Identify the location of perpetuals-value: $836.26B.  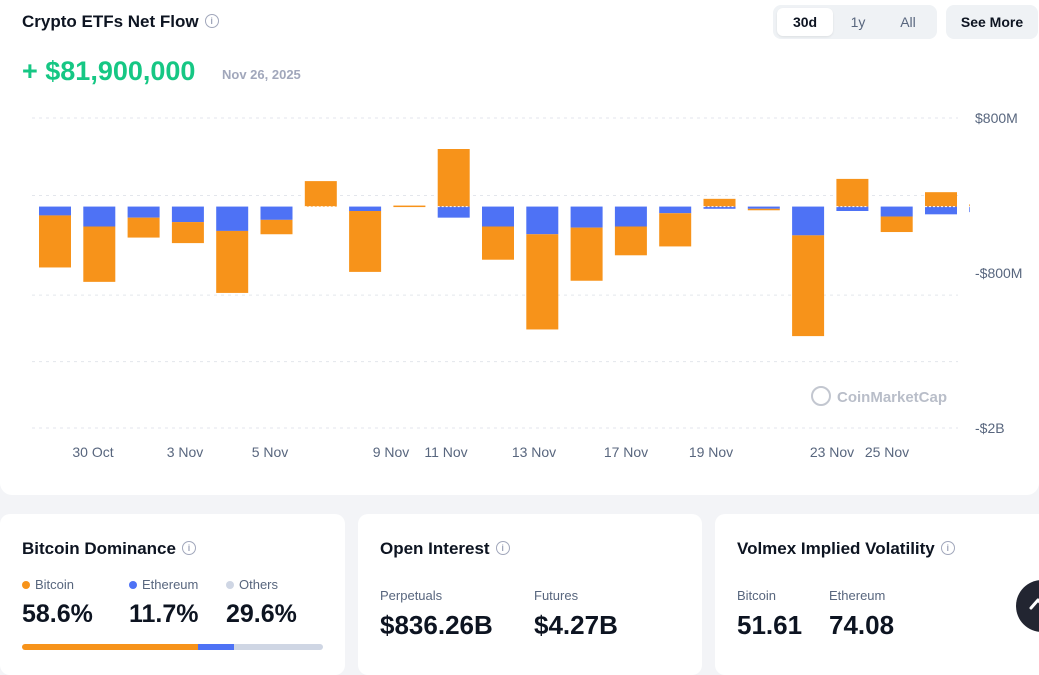
(436, 625).